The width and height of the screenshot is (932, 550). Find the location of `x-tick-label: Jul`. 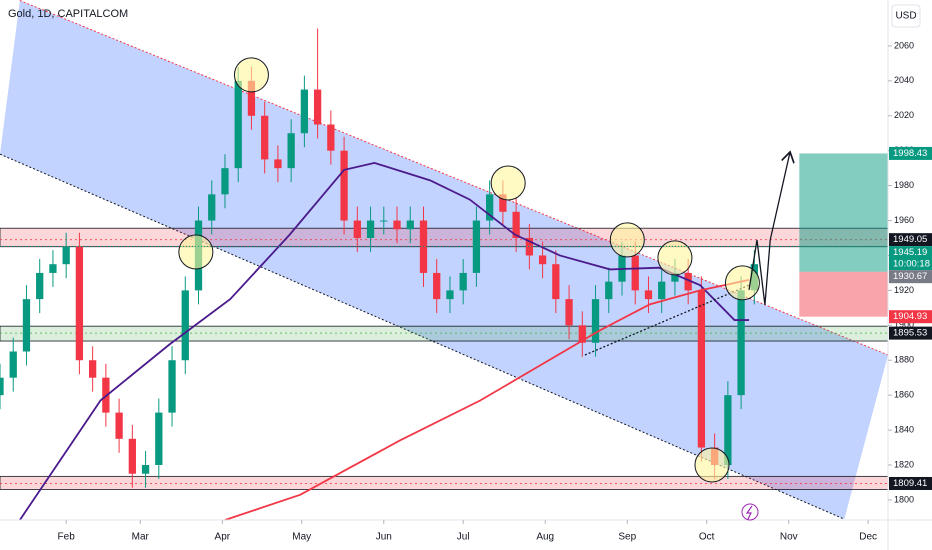

x-tick-label: Jul is located at coordinates (463, 537).